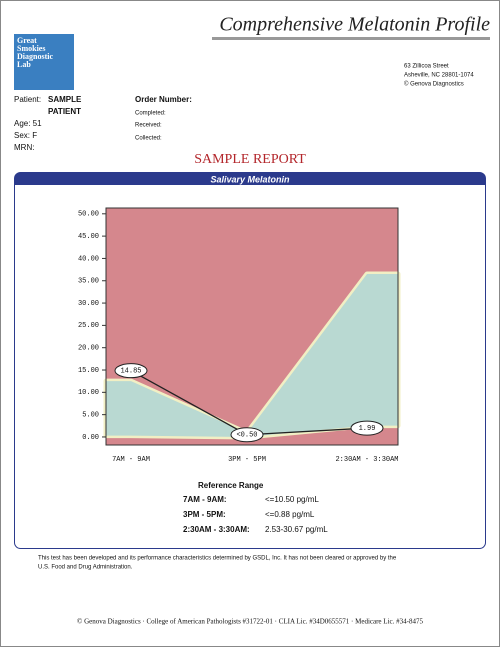 The width and height of the screenshot is (500, 647). I want to click on reference-period: 3PM - 5PM:, so click(204, 514).